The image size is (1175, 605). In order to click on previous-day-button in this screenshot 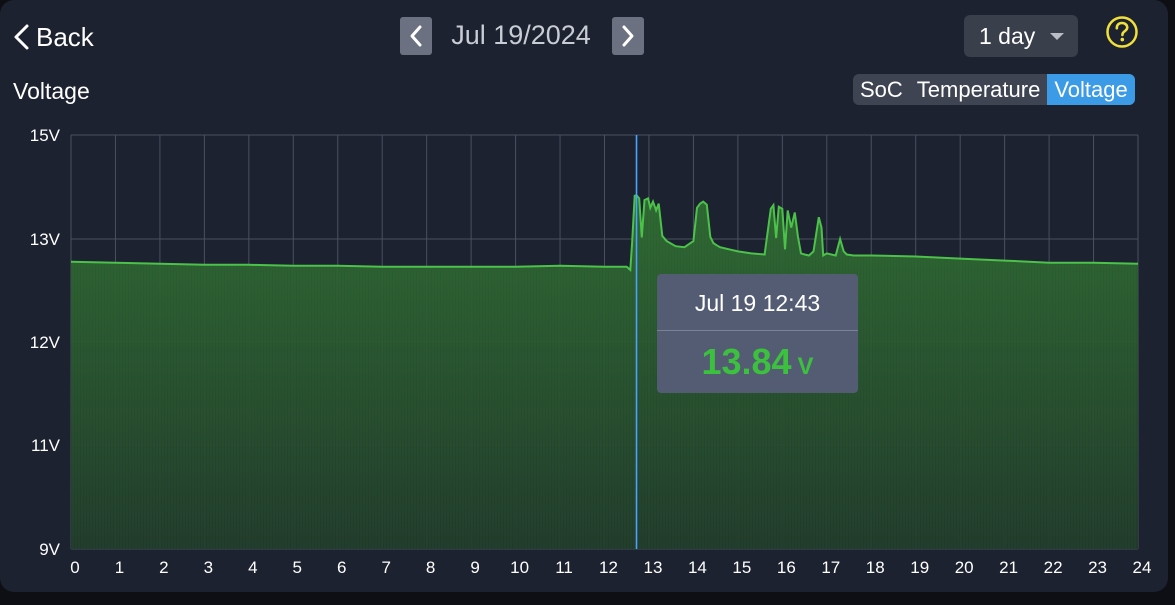, I will do `click(416, 36)`.